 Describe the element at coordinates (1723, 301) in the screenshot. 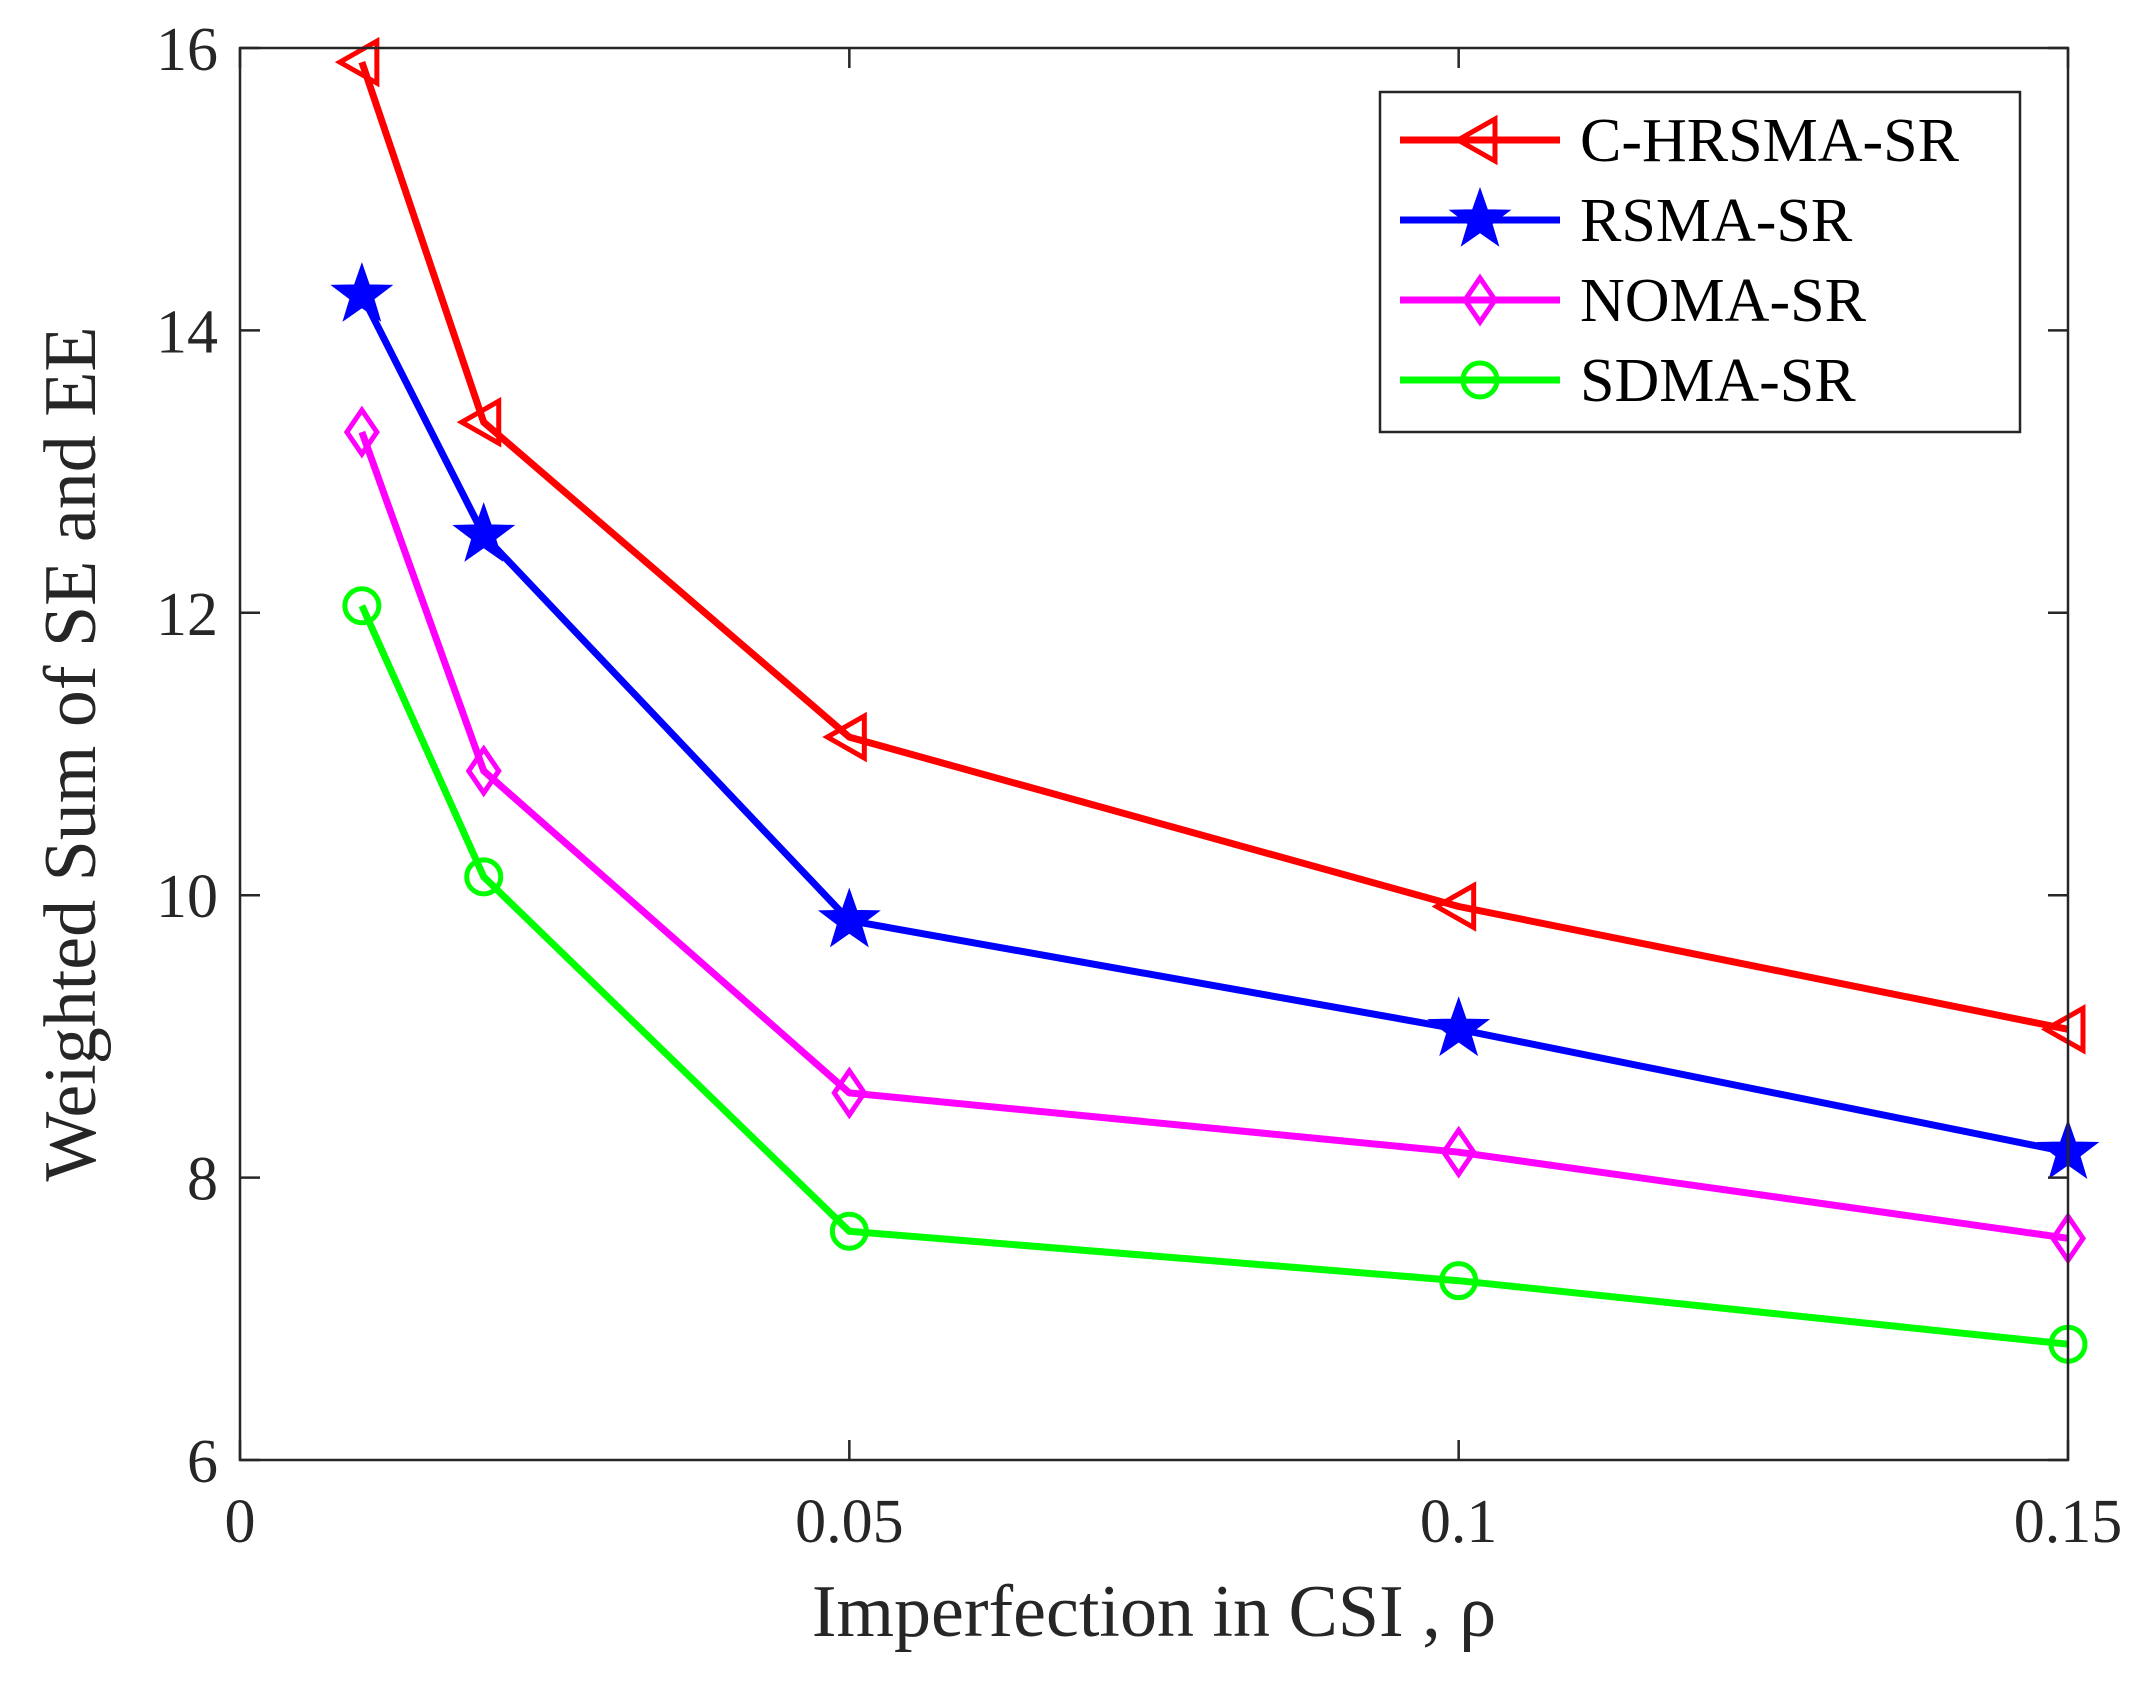

I see `legend-label-noma-sr: NOMA-SR` at that location.